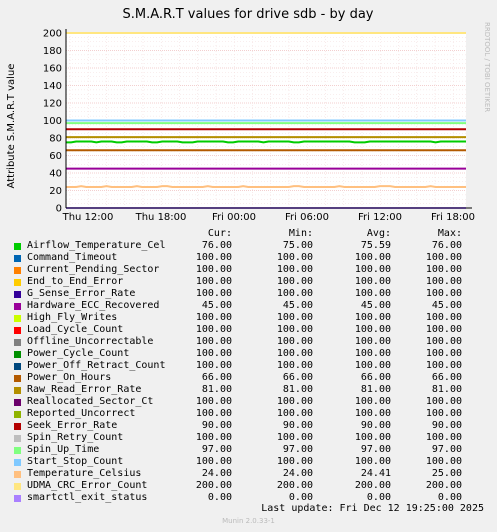 This screenshot has width=497, height=532. What do you see at coordinates (446, 305) in the screenshot?
I see `legend-value-max: 45.00` at bounding box center [446, 305].